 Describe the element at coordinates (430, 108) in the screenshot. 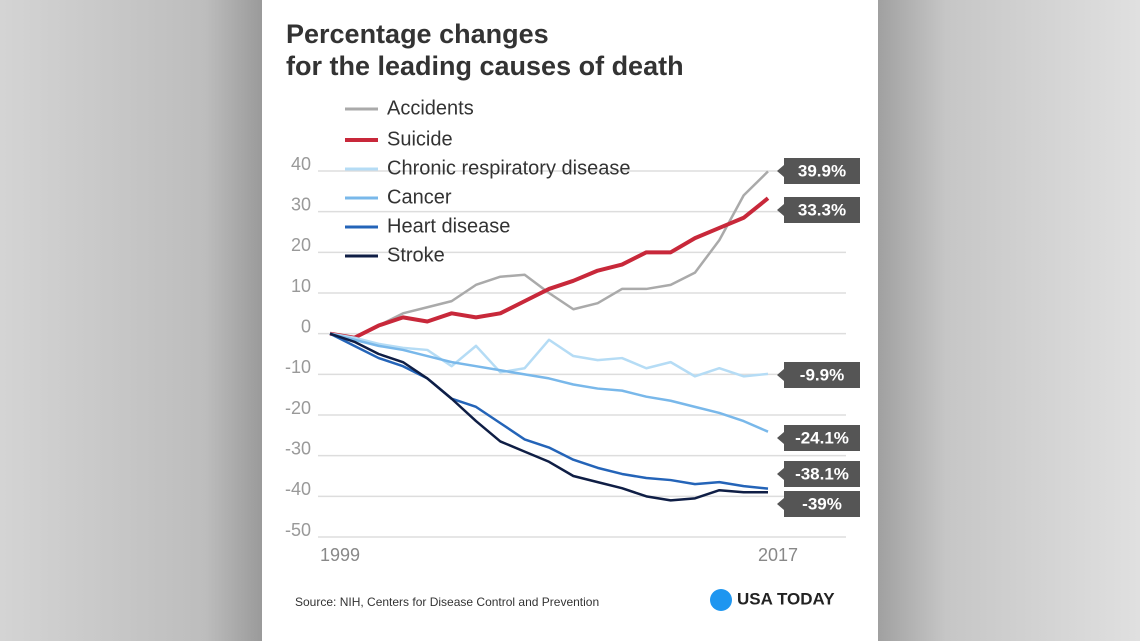

I see `legend-label: Accidents` at that location.